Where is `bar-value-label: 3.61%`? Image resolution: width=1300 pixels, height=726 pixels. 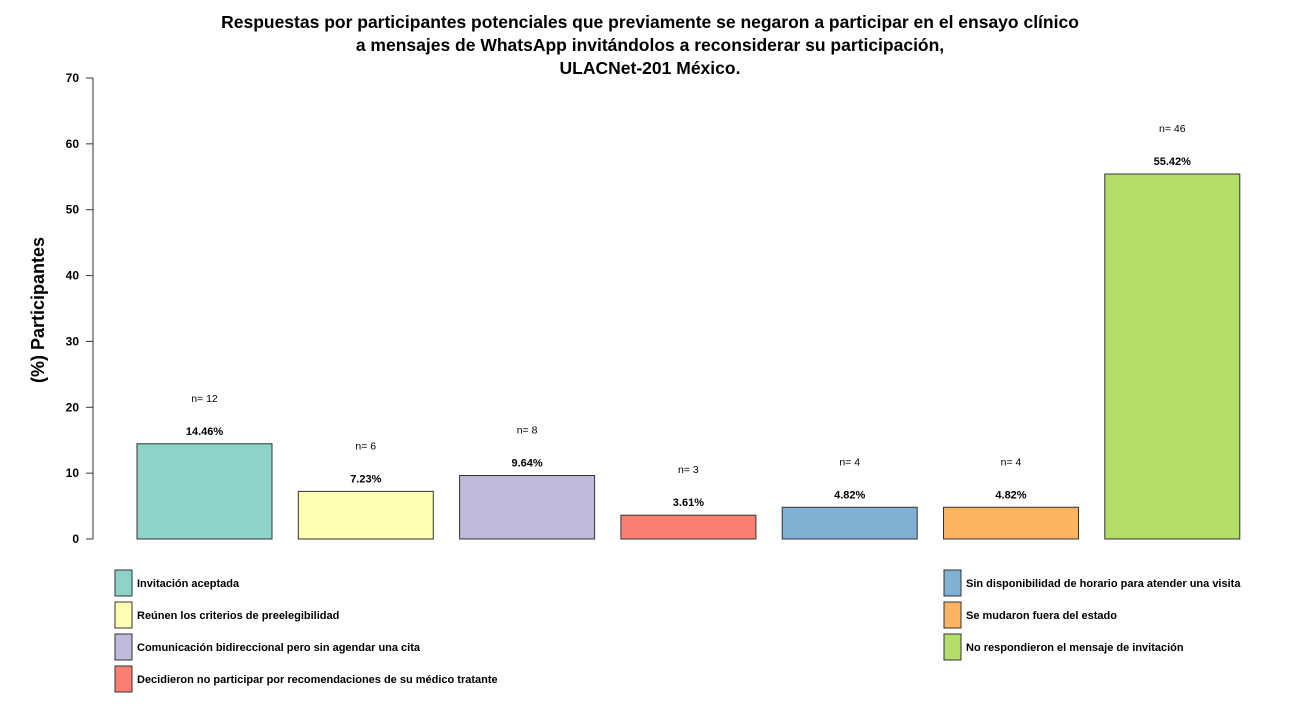 bar-value-label: 3.61% is located at coordinates (688, 503).